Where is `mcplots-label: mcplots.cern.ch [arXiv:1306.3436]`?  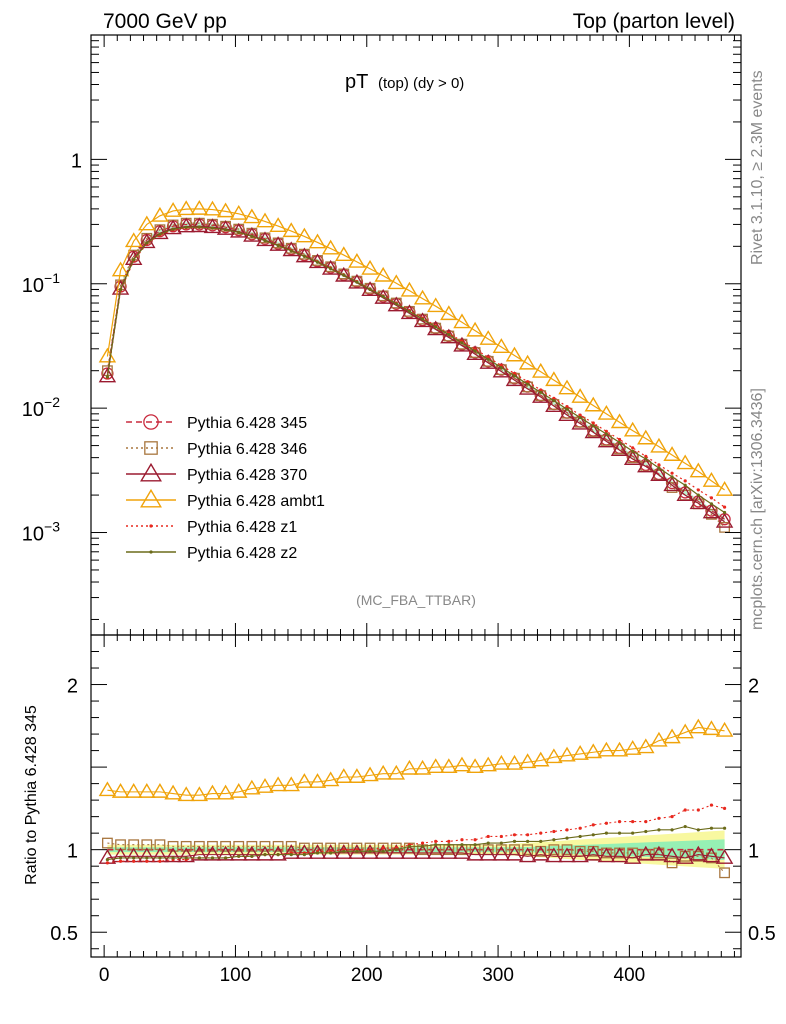
mcplots-label: mcplots.cern.ch [arXiv:1306.3436] is located at coordinates (757, 509).